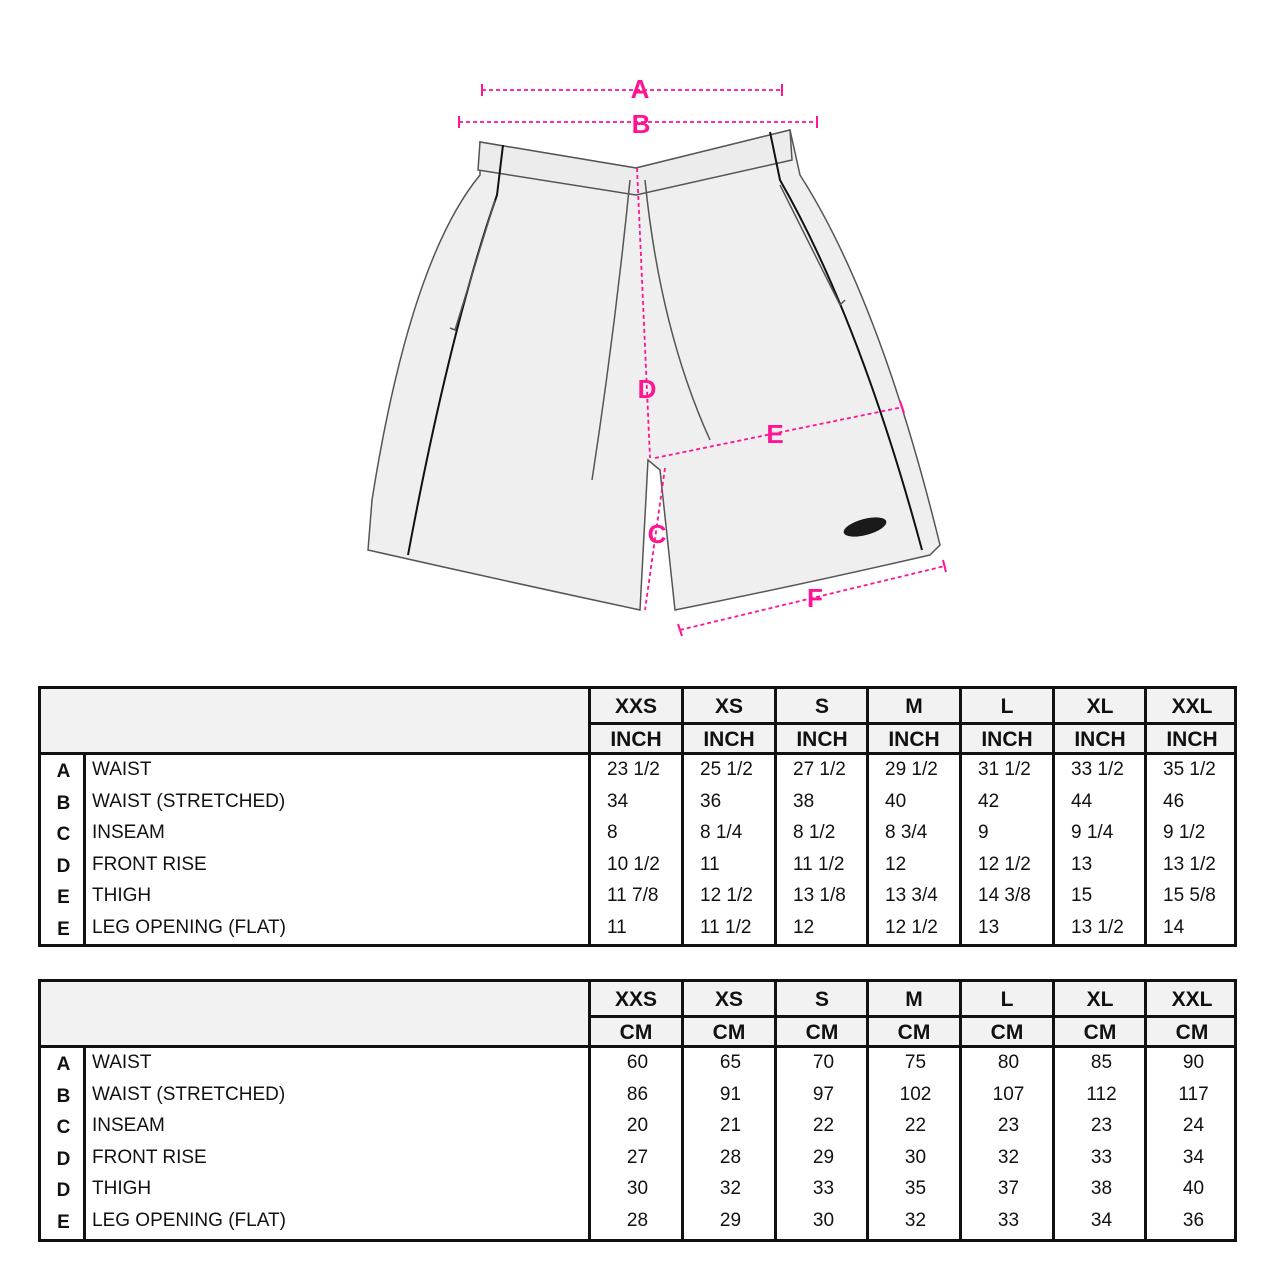  What do you see at coordinates (1007, 706) in the screenshot?
I see `size-label: L` at bounding box center [1007, 706].